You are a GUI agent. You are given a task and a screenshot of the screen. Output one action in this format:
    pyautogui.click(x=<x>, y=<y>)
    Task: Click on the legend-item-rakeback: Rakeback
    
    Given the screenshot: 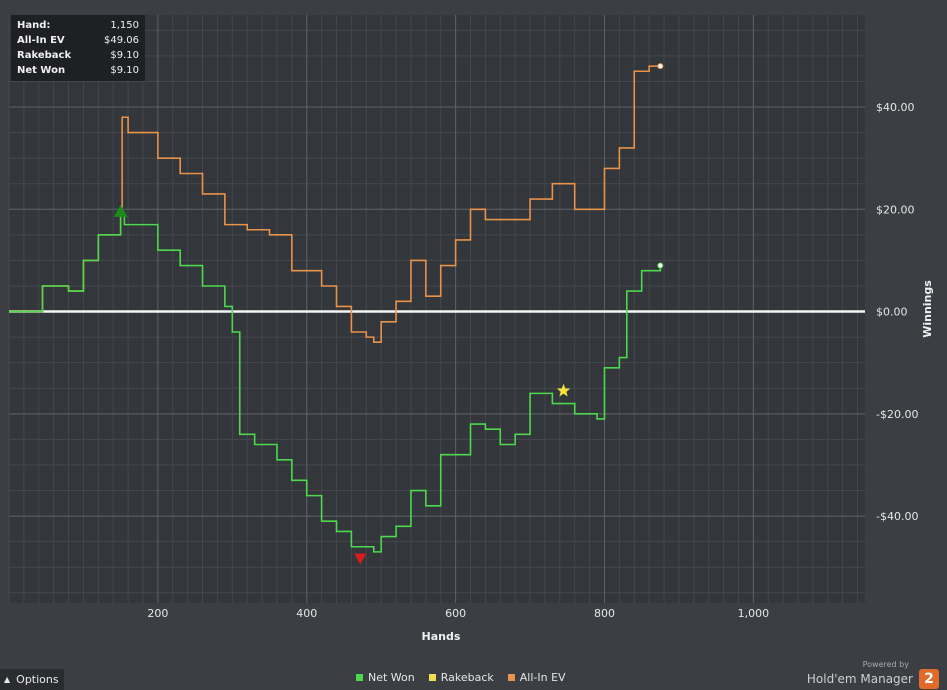 What is the action you would take?
    pyautogui.click(x=461, y=677)
    